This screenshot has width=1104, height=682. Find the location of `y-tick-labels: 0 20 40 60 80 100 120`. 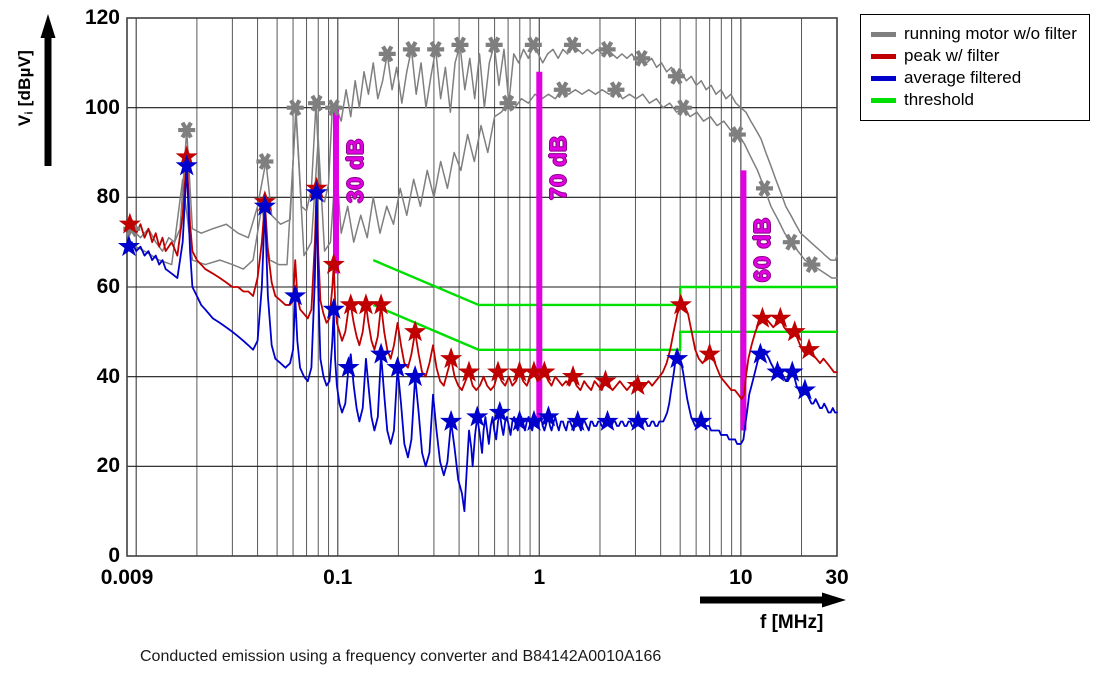

y-tick-labels: 0 20 40 60 80 100 120 is located at coordinates (88, 341).